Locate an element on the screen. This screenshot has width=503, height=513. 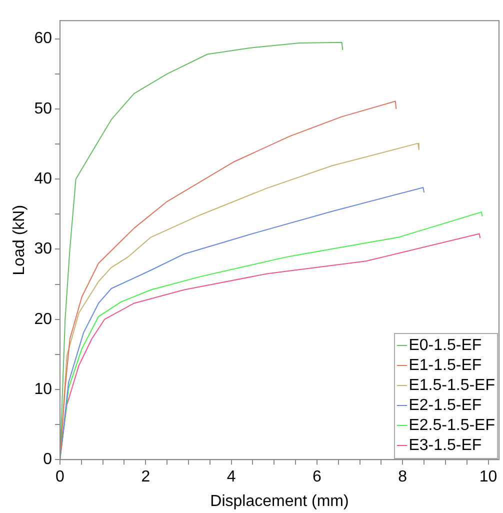
legend-label: E0-1.5-EF is located at coordinates (445, 346).